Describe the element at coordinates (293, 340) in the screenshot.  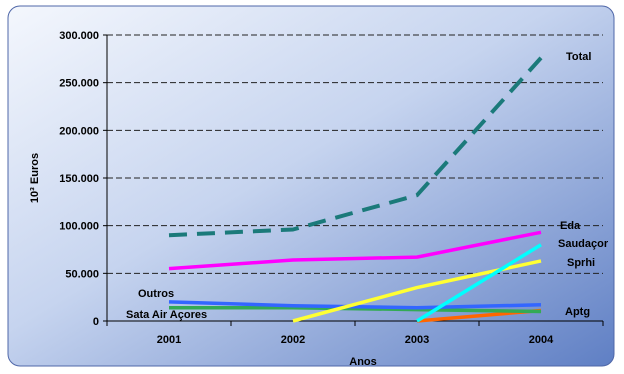
I see `x-tick-label: 2002` at that location.